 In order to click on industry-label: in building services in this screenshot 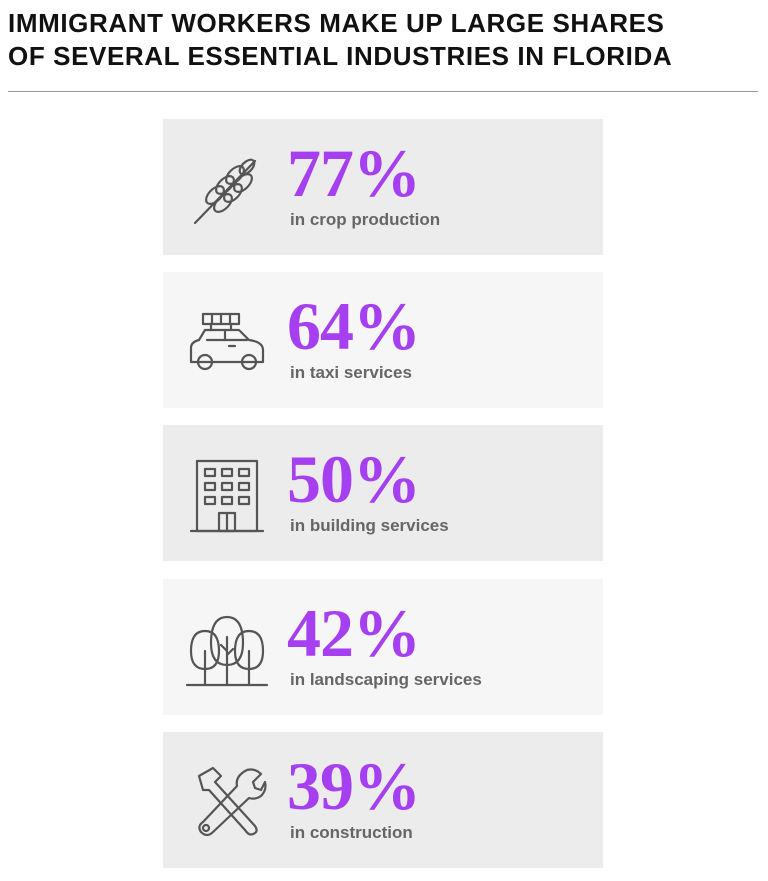, I will do `click(369, 525)`.